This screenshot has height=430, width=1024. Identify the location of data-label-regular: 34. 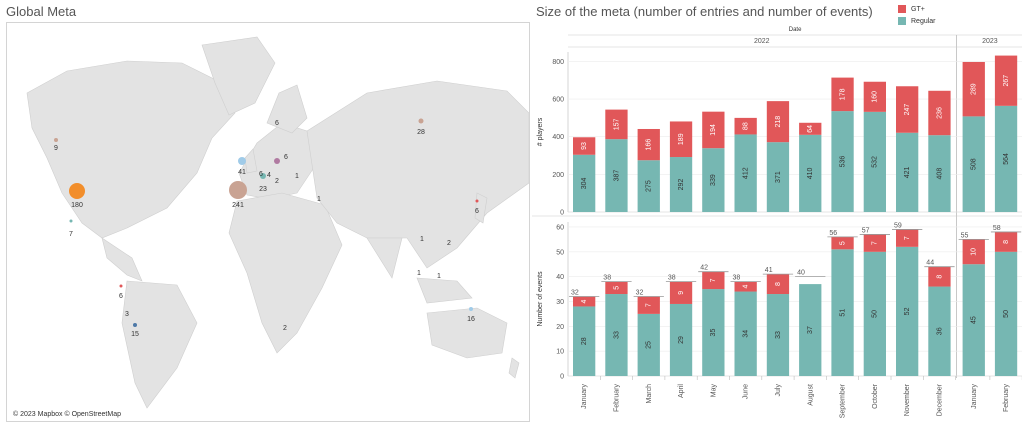
(745, 334).